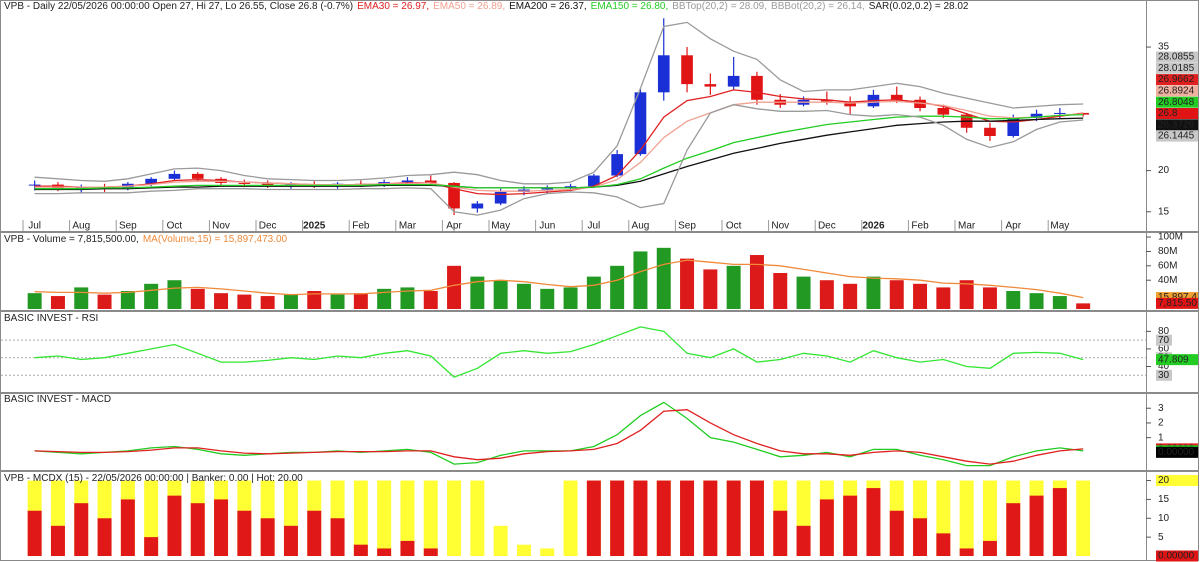 The image size is (1200, 562). I want to click on legend-entry: EMA50 = 26.89,, so click(469, 6).